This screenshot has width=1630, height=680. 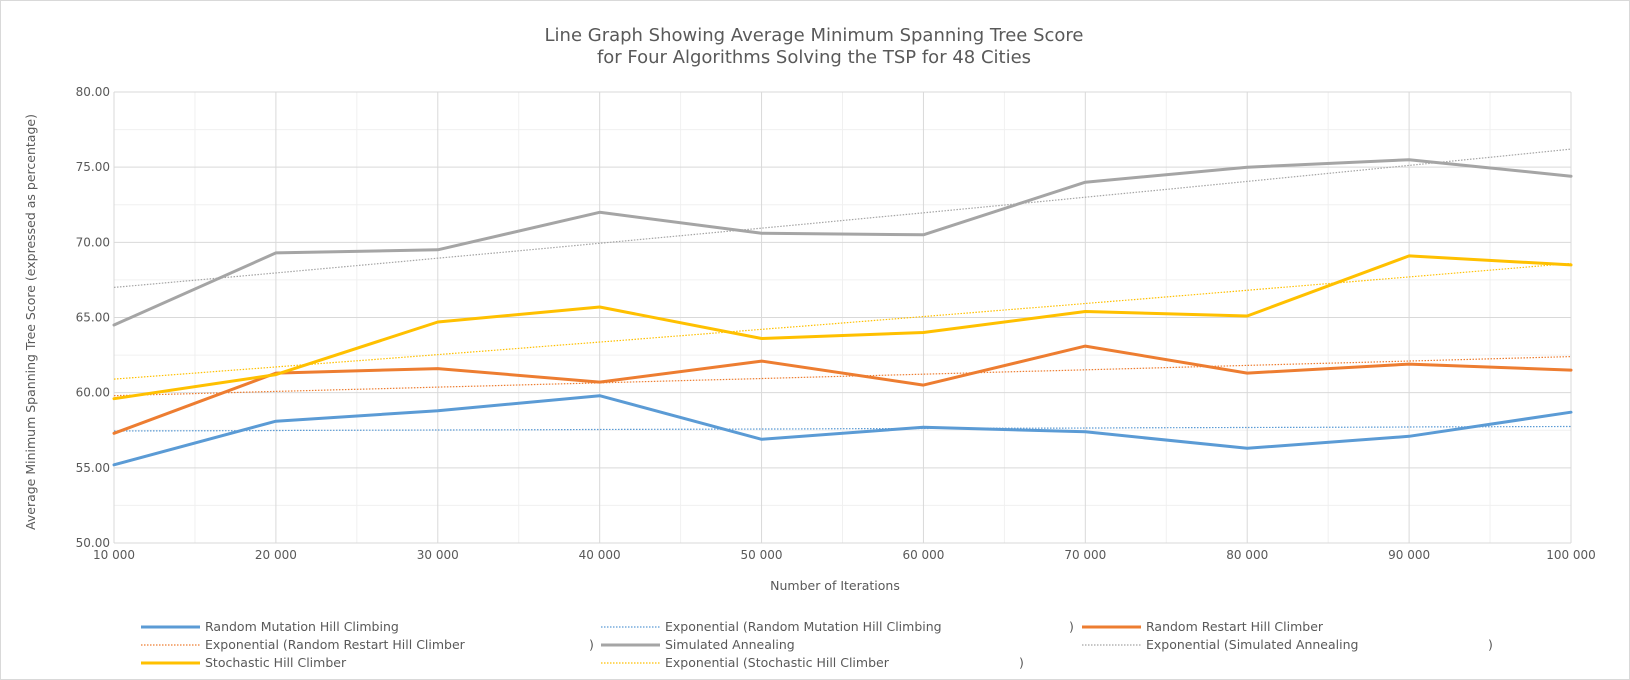 I want to click on x-axis-title: Number of Iterations, so click(x=835, y=585).